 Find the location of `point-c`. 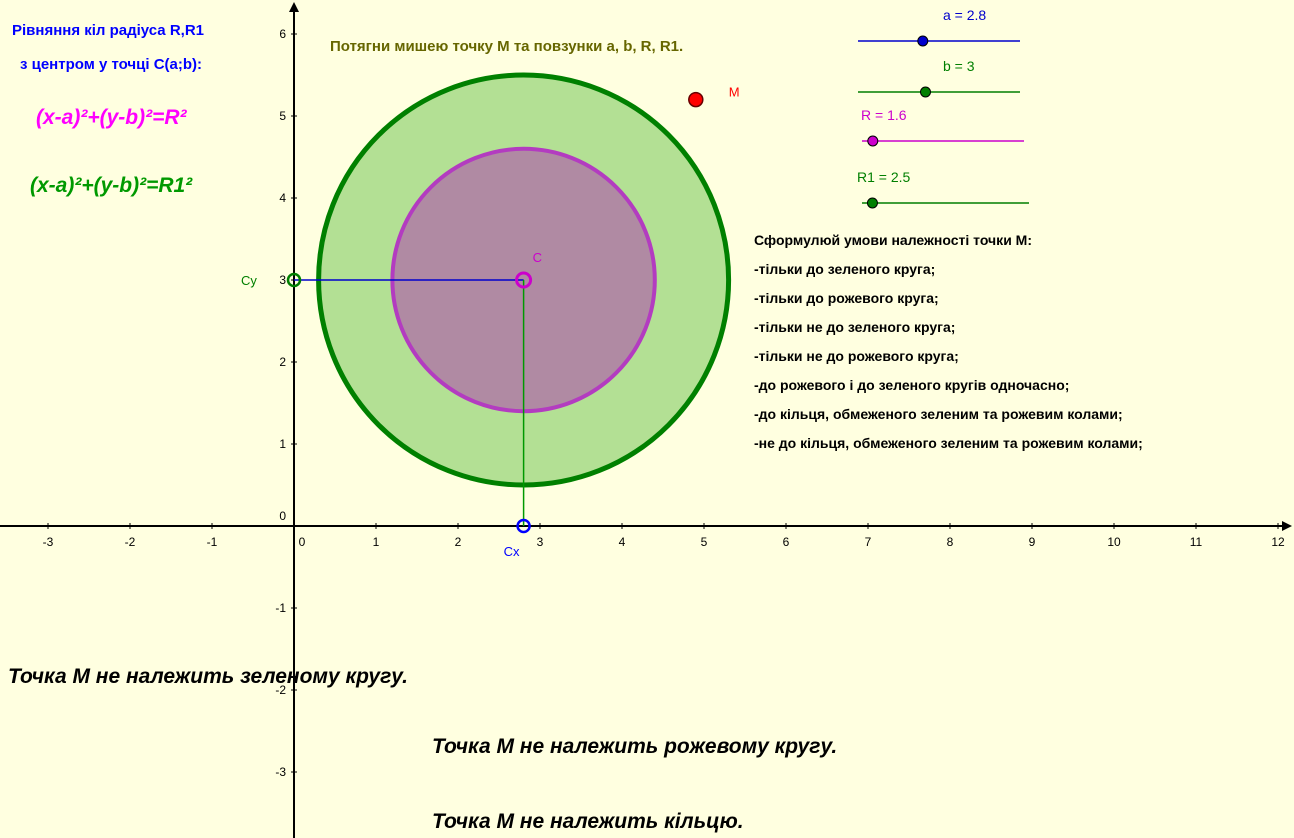

point-c is located at coordinates (524, 280).